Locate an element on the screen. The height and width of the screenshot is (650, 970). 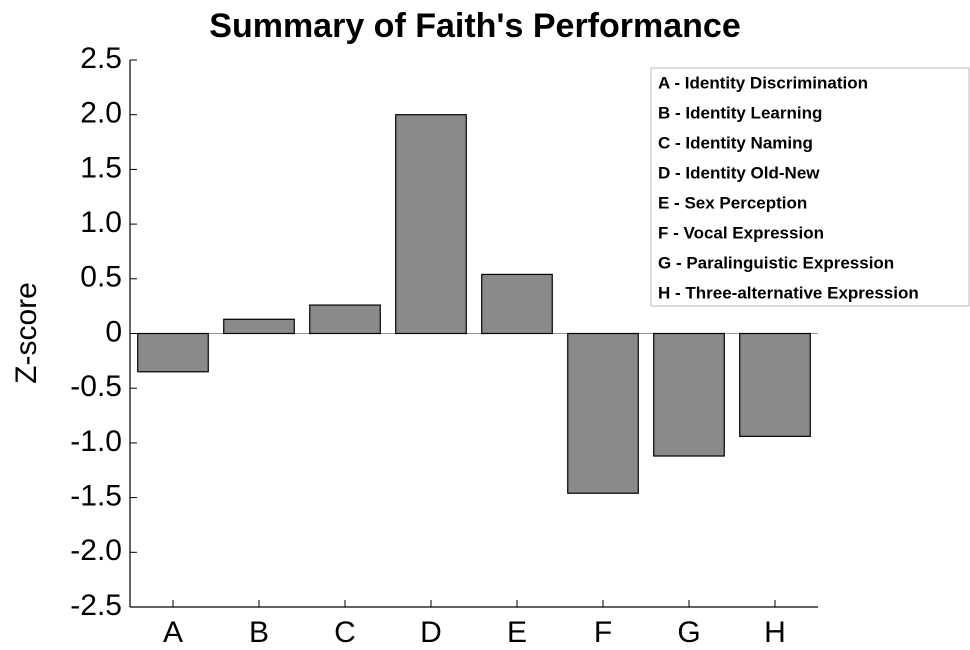
x-tick-label: E is located at coordinates (517, 632).